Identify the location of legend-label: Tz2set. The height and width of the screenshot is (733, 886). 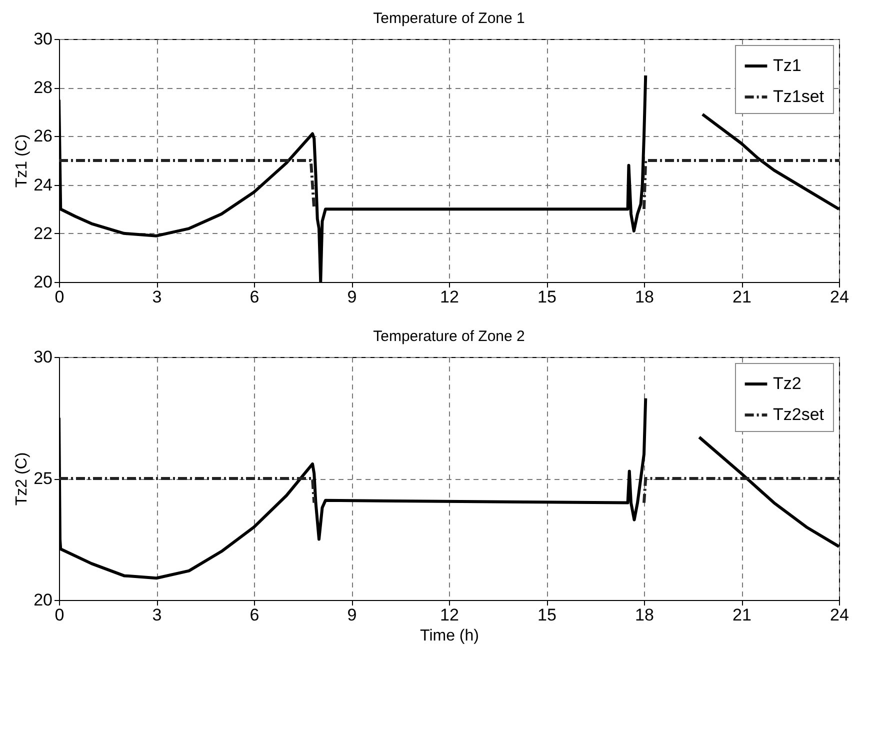
(798, 414).